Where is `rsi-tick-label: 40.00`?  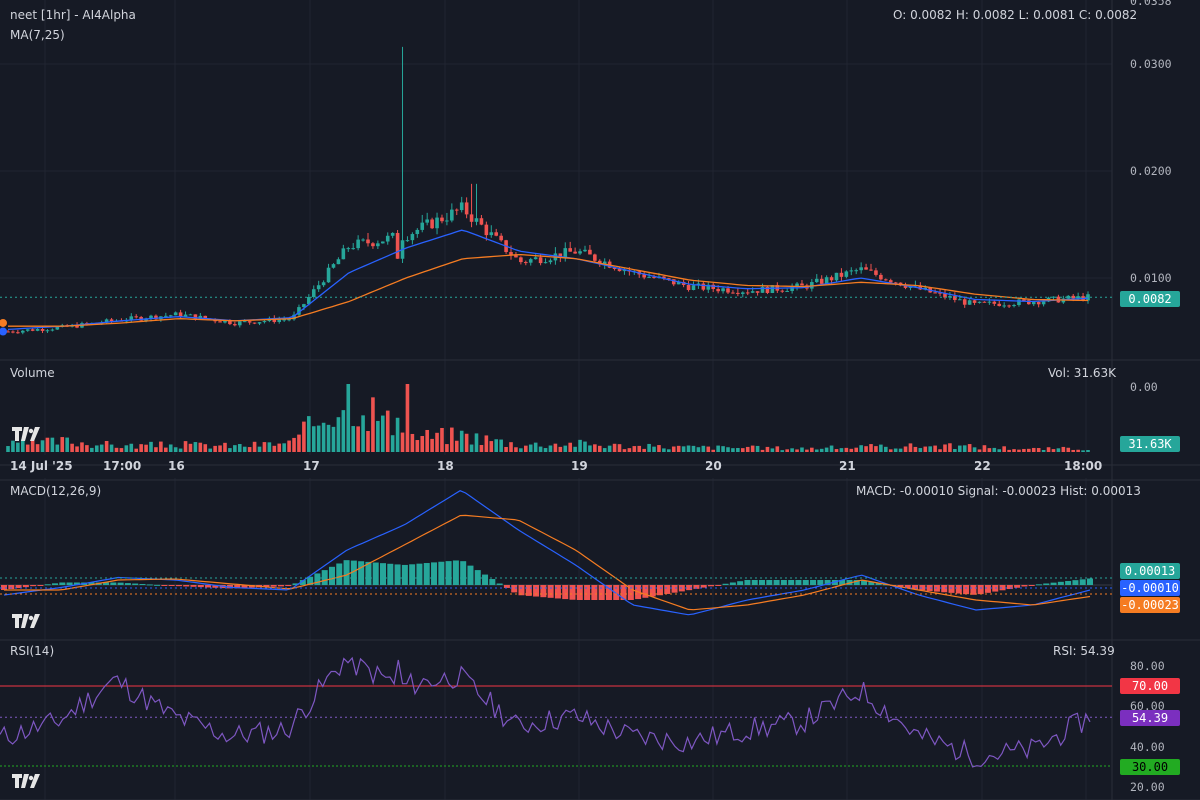 rsi-tick-label: 40.00 is located at coordinates (1147, 747).